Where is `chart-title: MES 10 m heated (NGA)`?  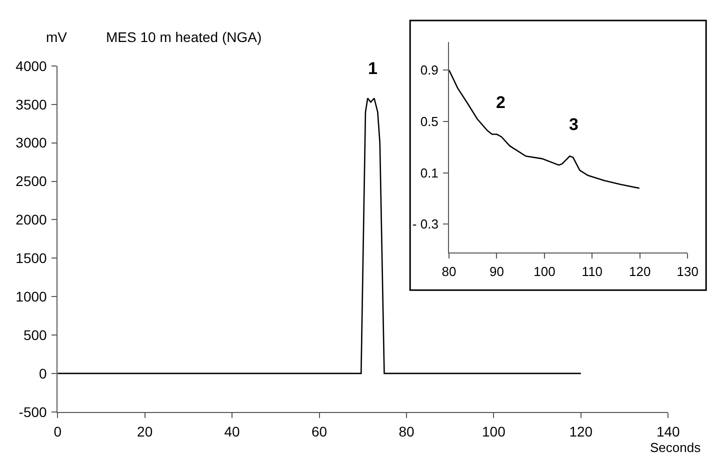 chart-title: MES 10 m heated (NGA) is located at coordinates (184, 37).